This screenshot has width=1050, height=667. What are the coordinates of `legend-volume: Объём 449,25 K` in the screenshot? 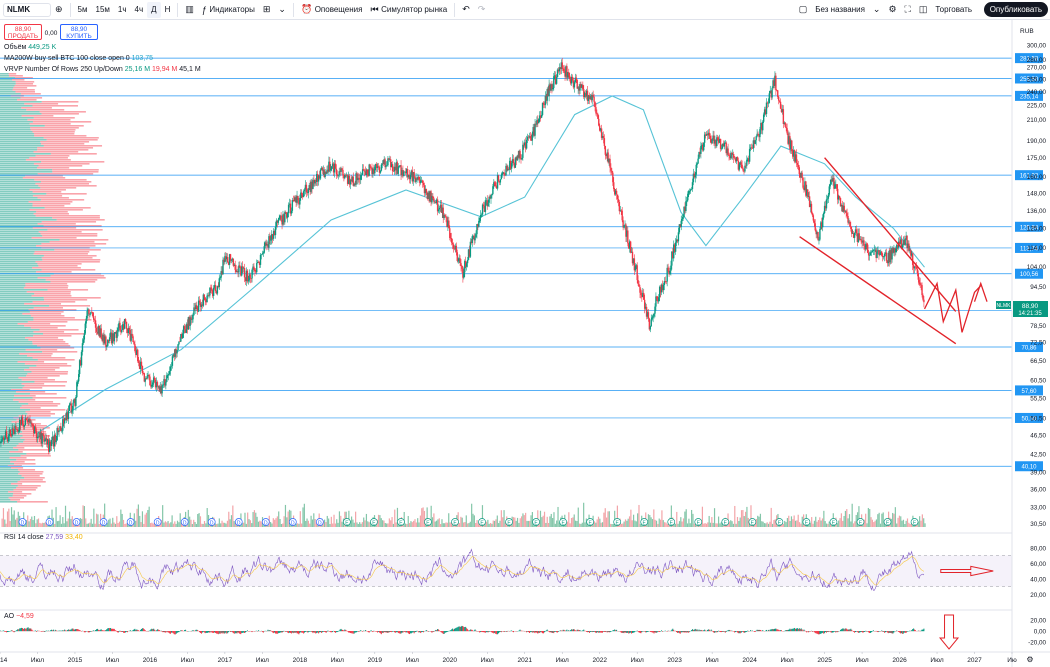 It's located at (102, 47).